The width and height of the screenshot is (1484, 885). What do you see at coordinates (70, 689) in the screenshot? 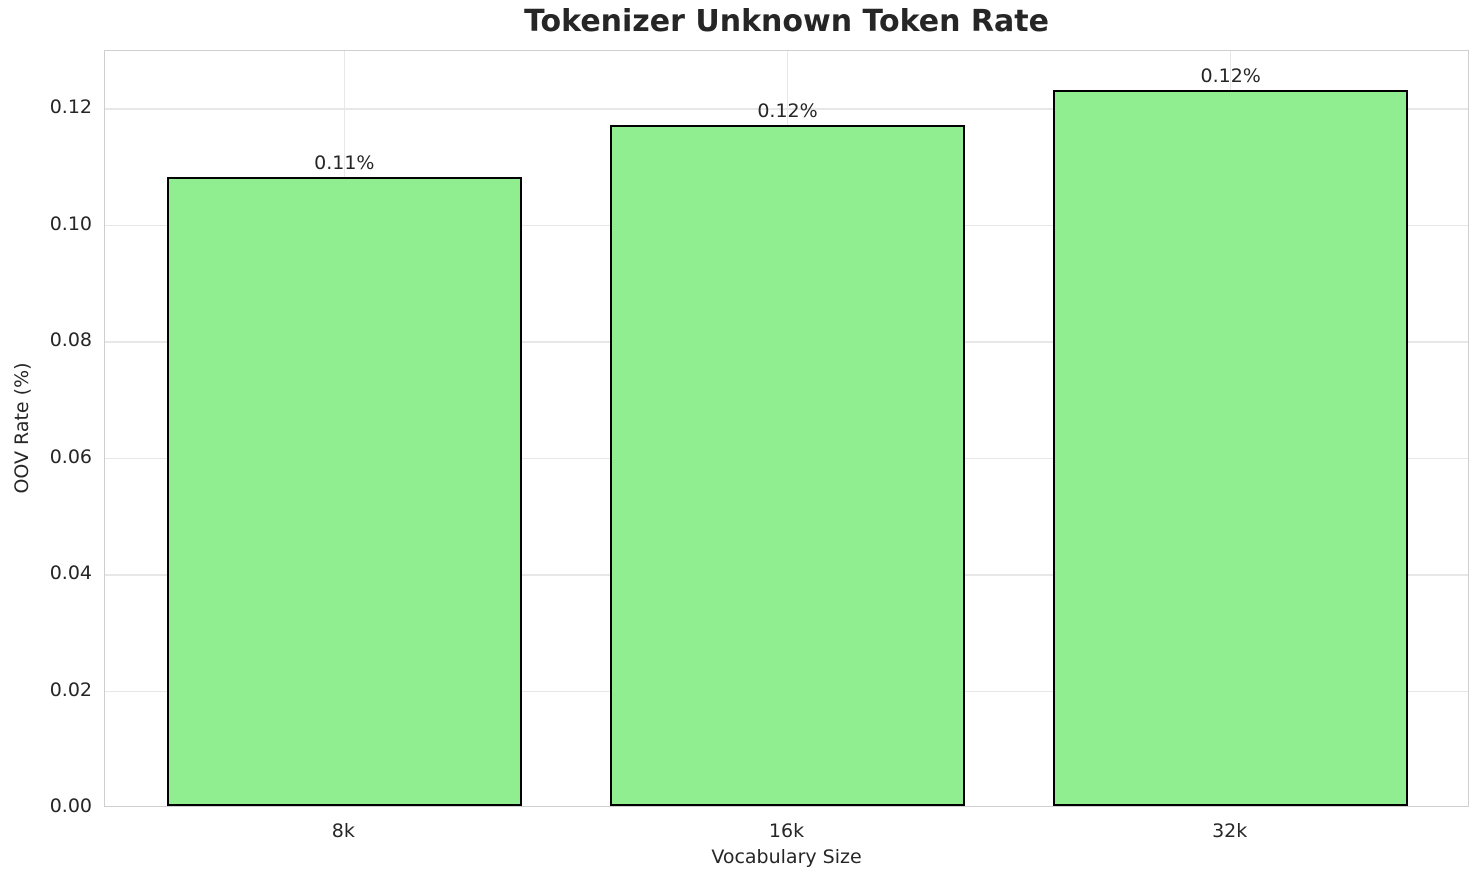
I see `y-tick-label-0.02: 0.02` at bounding box center [70, 689].